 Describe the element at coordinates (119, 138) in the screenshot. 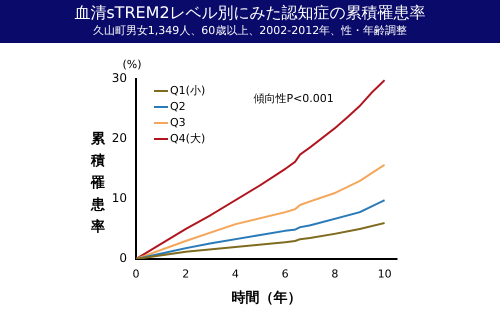

I see `y-tick-label: 20` at that location.